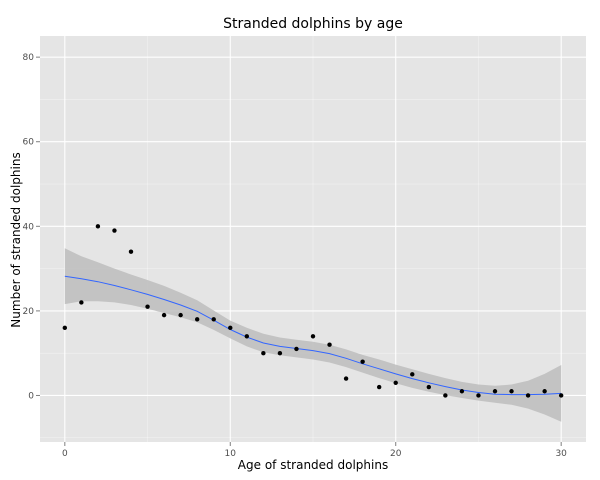  I want to click on x-axis-title: Age of stranded dolphins, so click(313, 465).